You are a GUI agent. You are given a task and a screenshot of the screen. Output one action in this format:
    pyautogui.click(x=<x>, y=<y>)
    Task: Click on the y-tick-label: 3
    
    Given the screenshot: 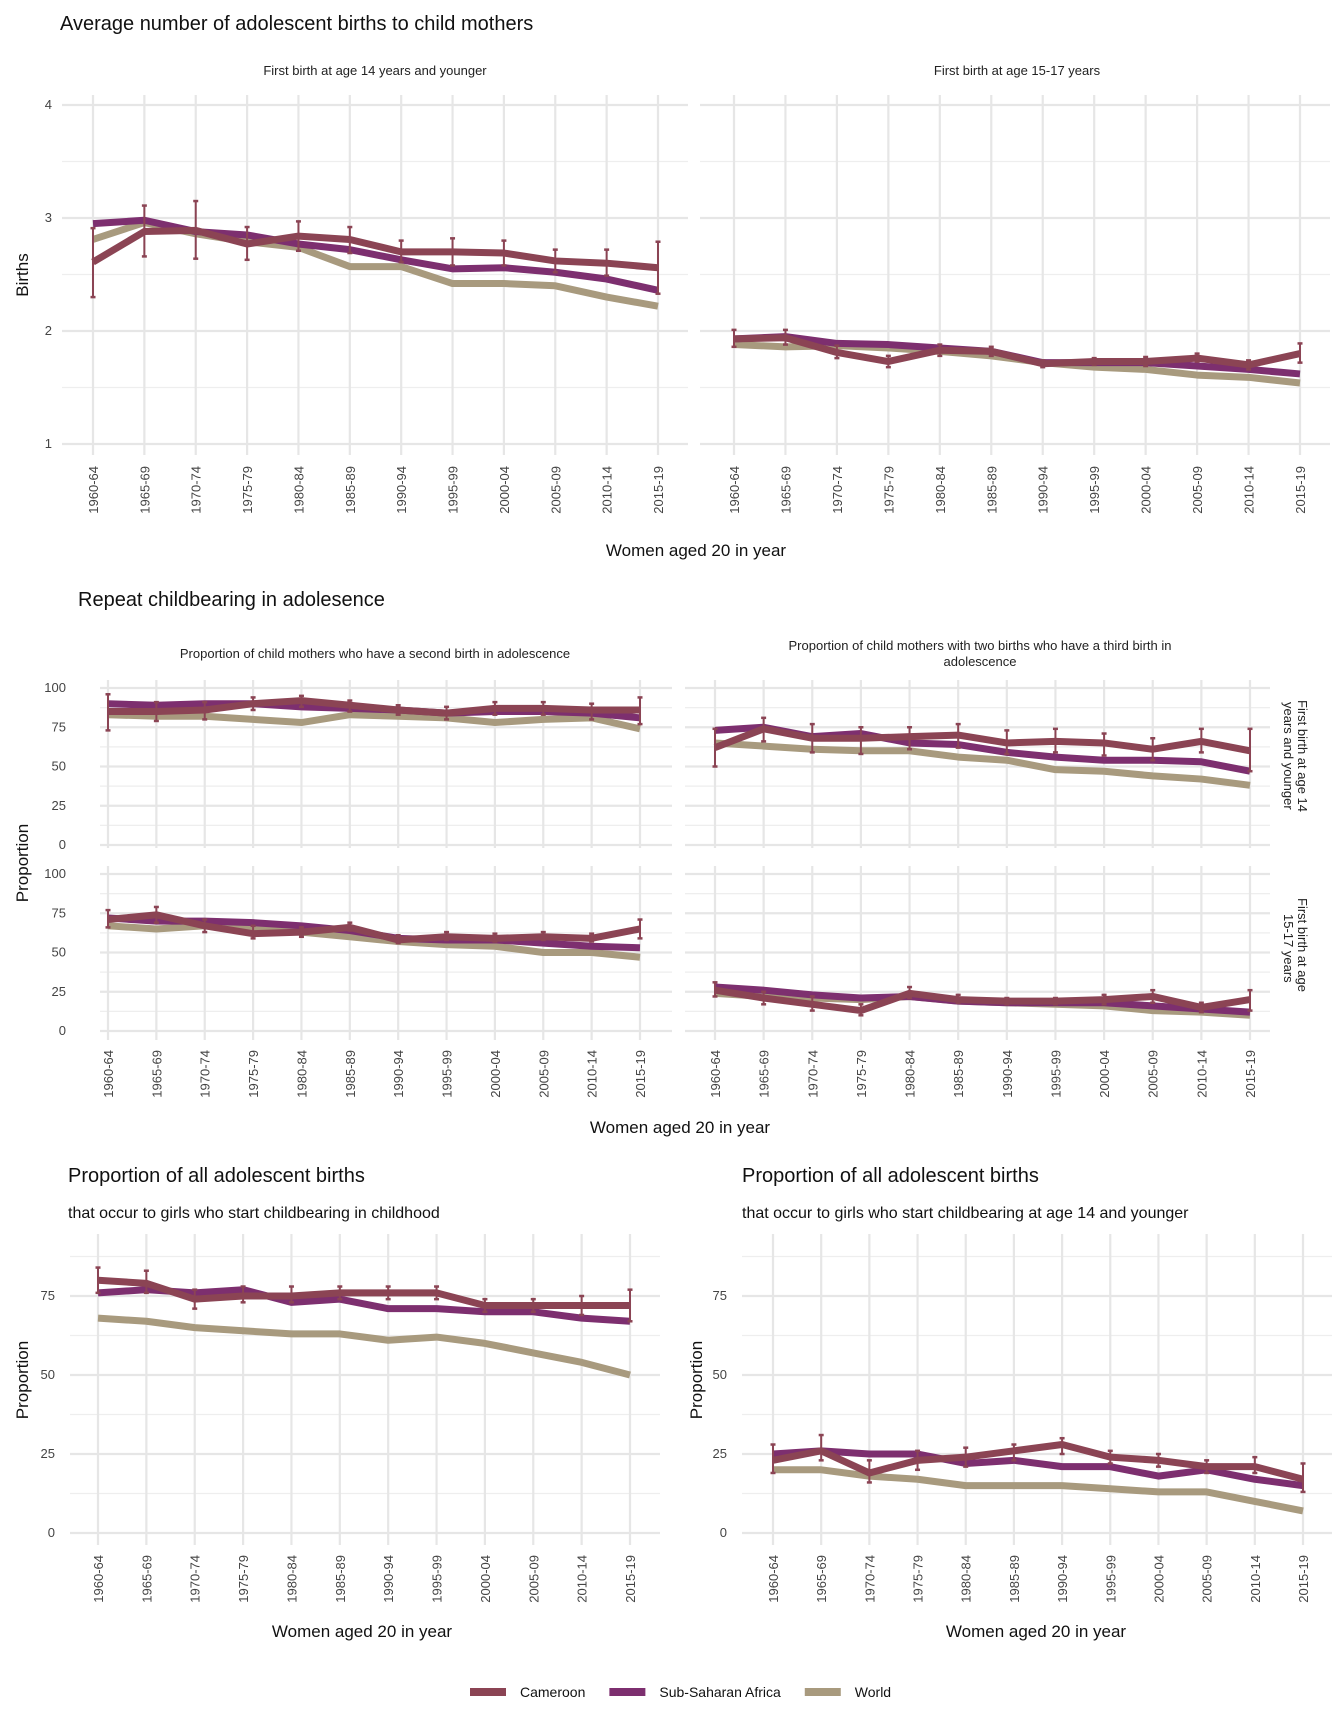 What is the action you would take?
    pyautogui.click(x=48, y=217)
    